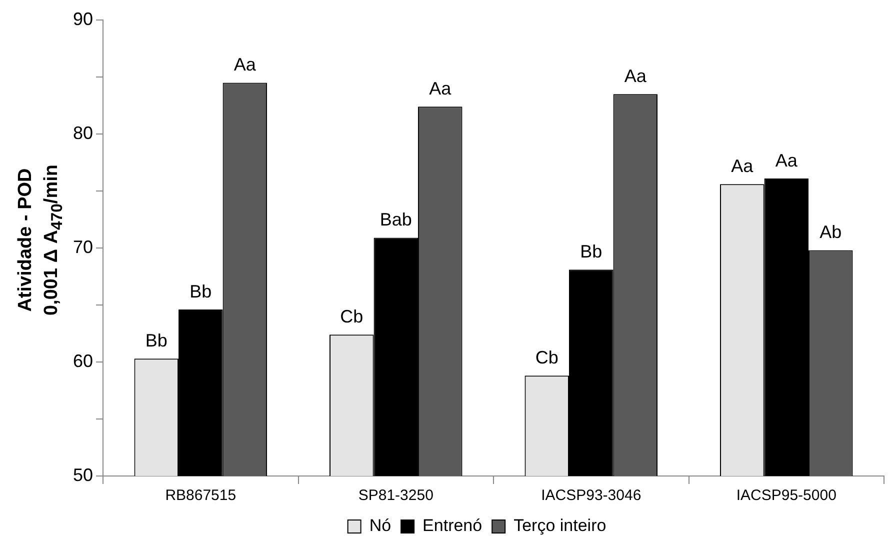  I want to click on y-tick-label: 60, so click(83, 360).